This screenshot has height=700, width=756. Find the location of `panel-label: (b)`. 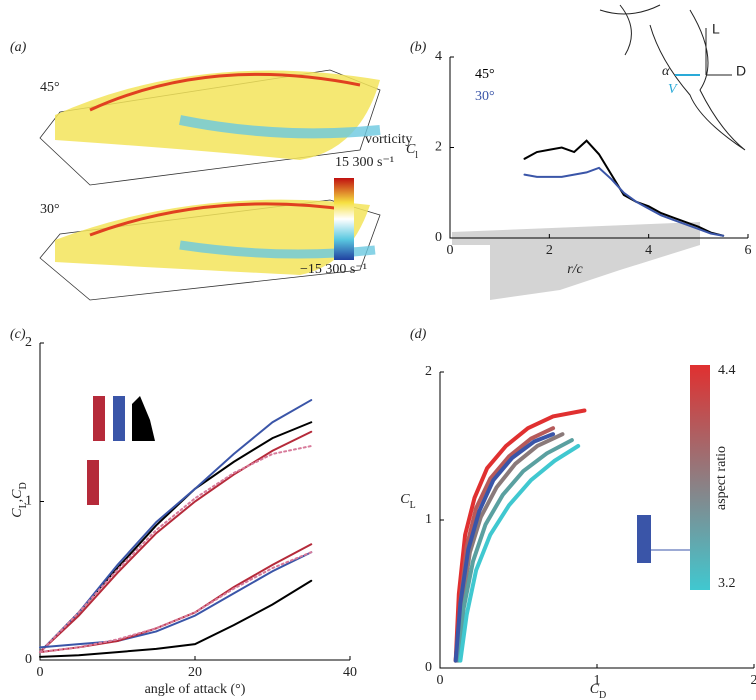

panel-label: (b) is located at coordinates (418, 47).